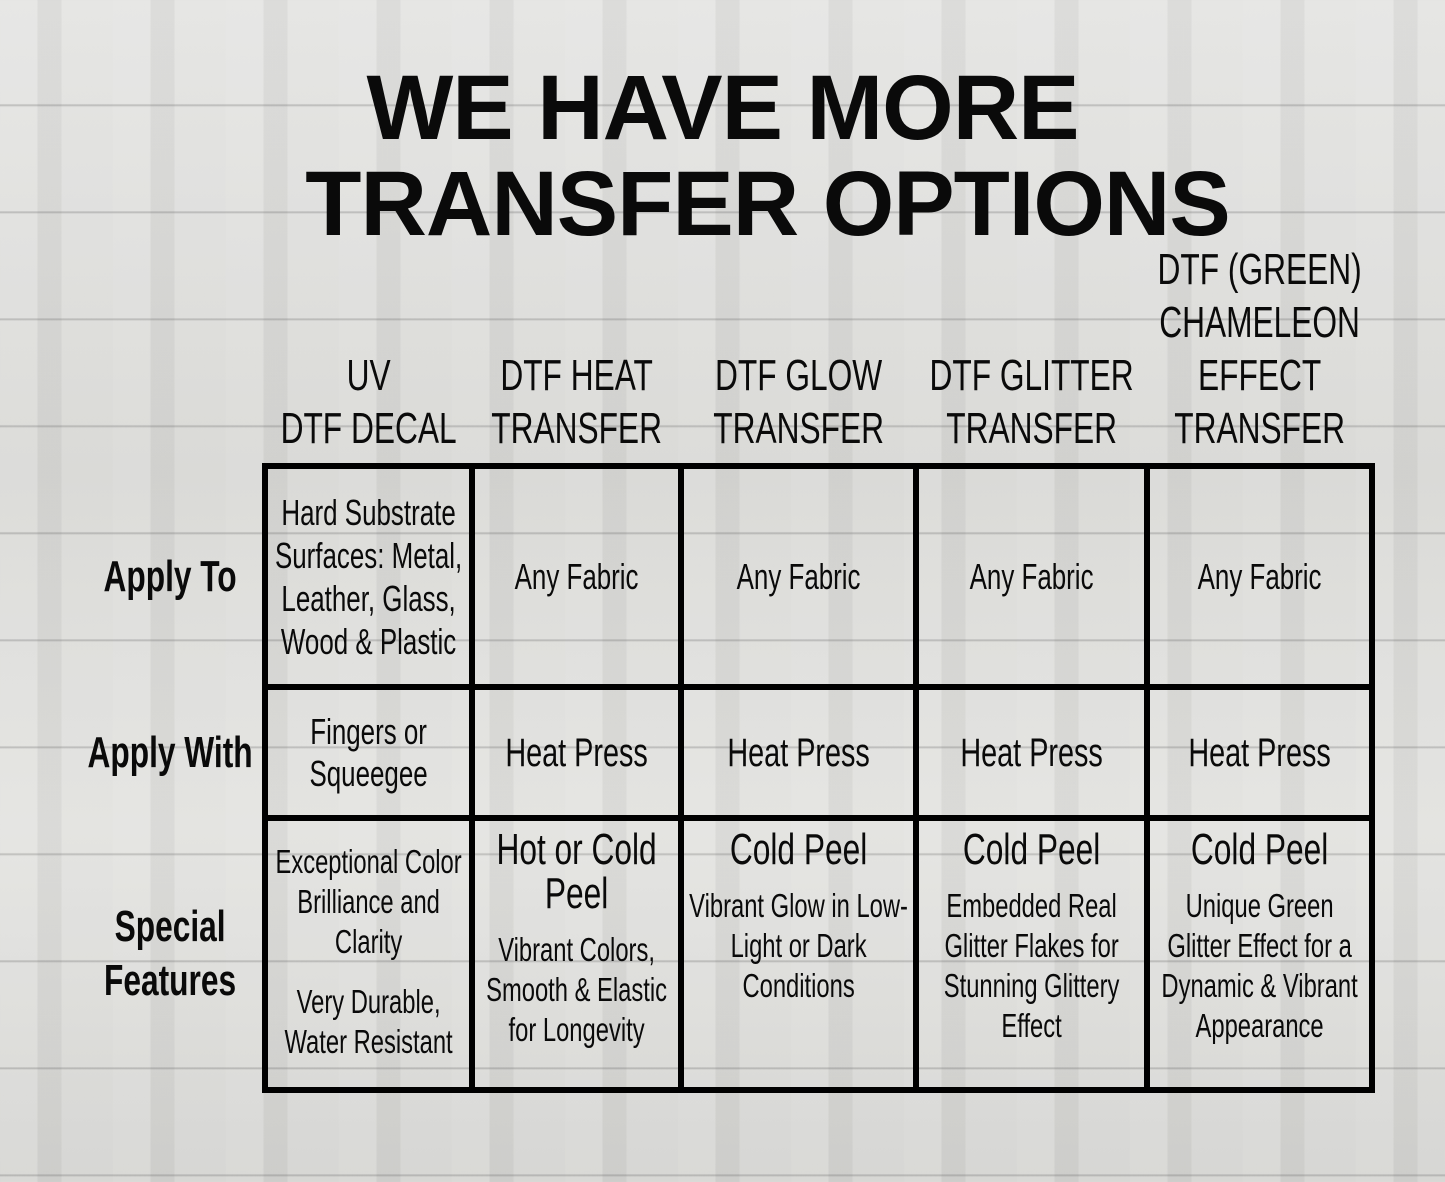 The width and height of the screenshot is (1445, 1182). I want to click on row-label-text: Apply With, so click(170, 753).